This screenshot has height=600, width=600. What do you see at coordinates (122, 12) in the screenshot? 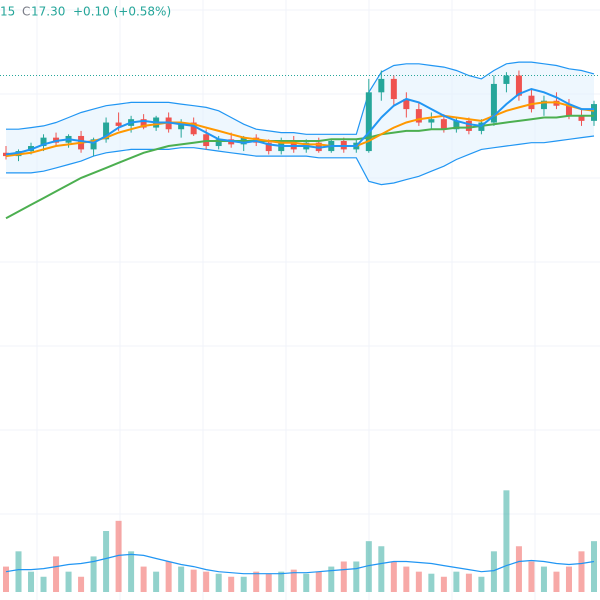
I see `legend-change: +0.10 (+0.58%)` at bounding box center [122, 12].